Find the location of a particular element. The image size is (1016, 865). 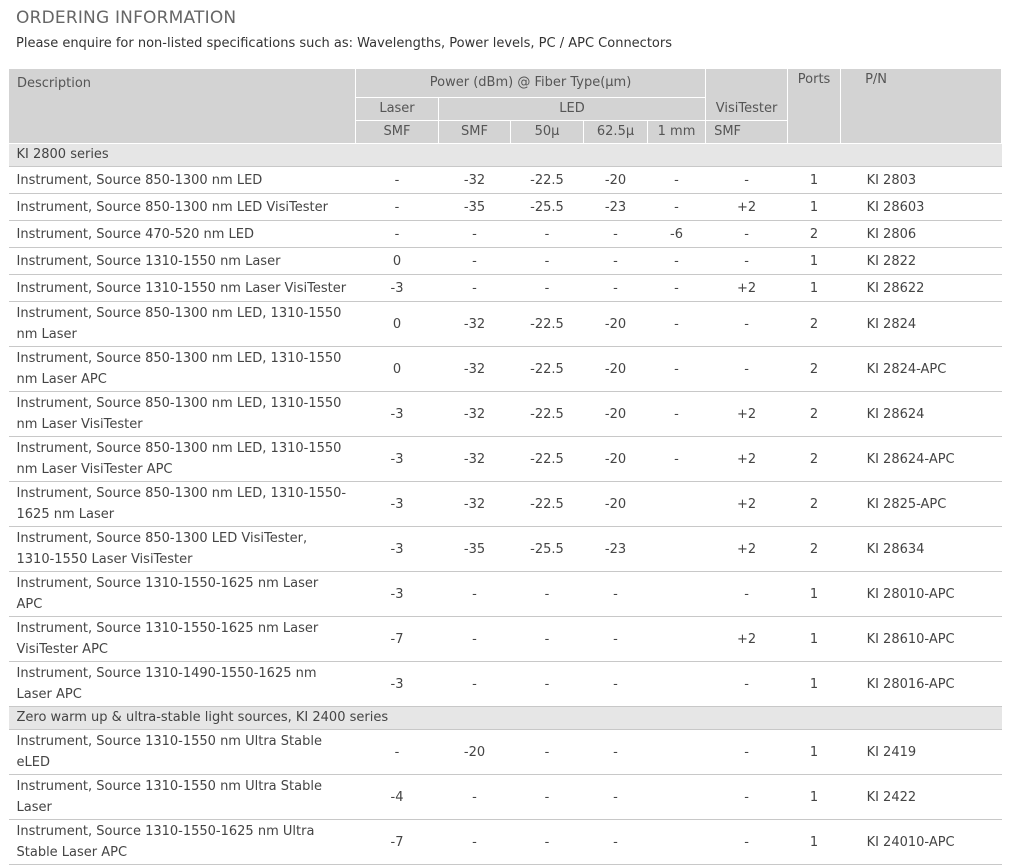

cell: KI 28610-APC is located at coordinates (921, 639).